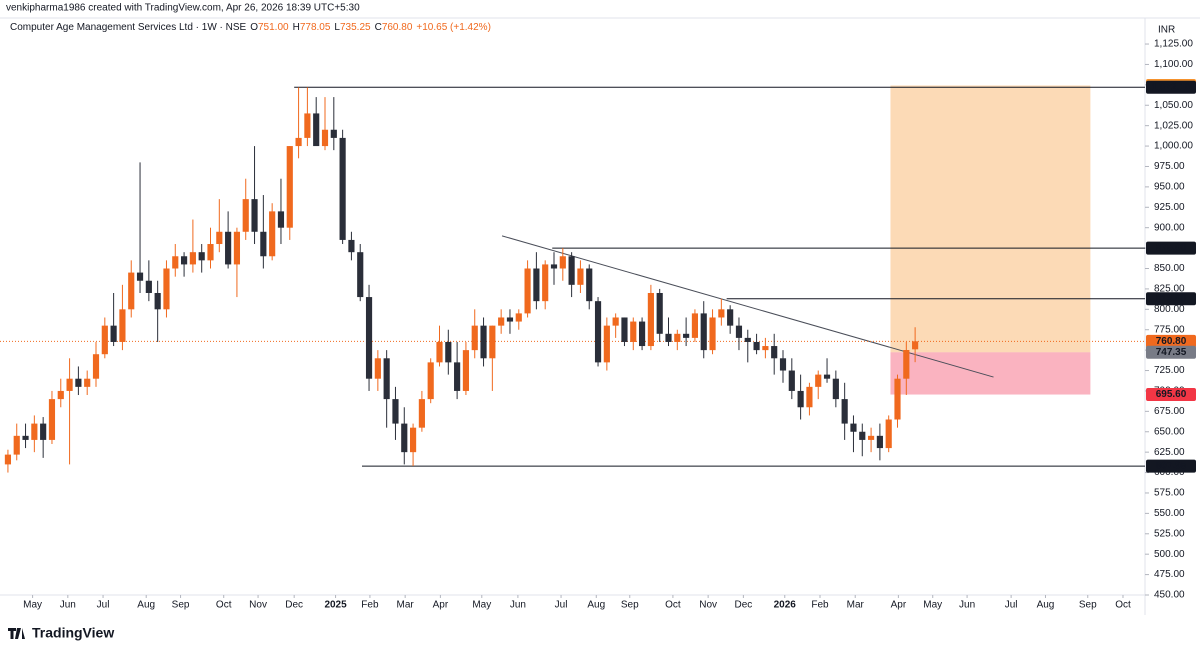 The height and width of the screenshot is (654, 1200). What do you see at coordinates (397, 27) in the screenshot?
I see `legend-value: 760.80` at bounding box center [397, 27].